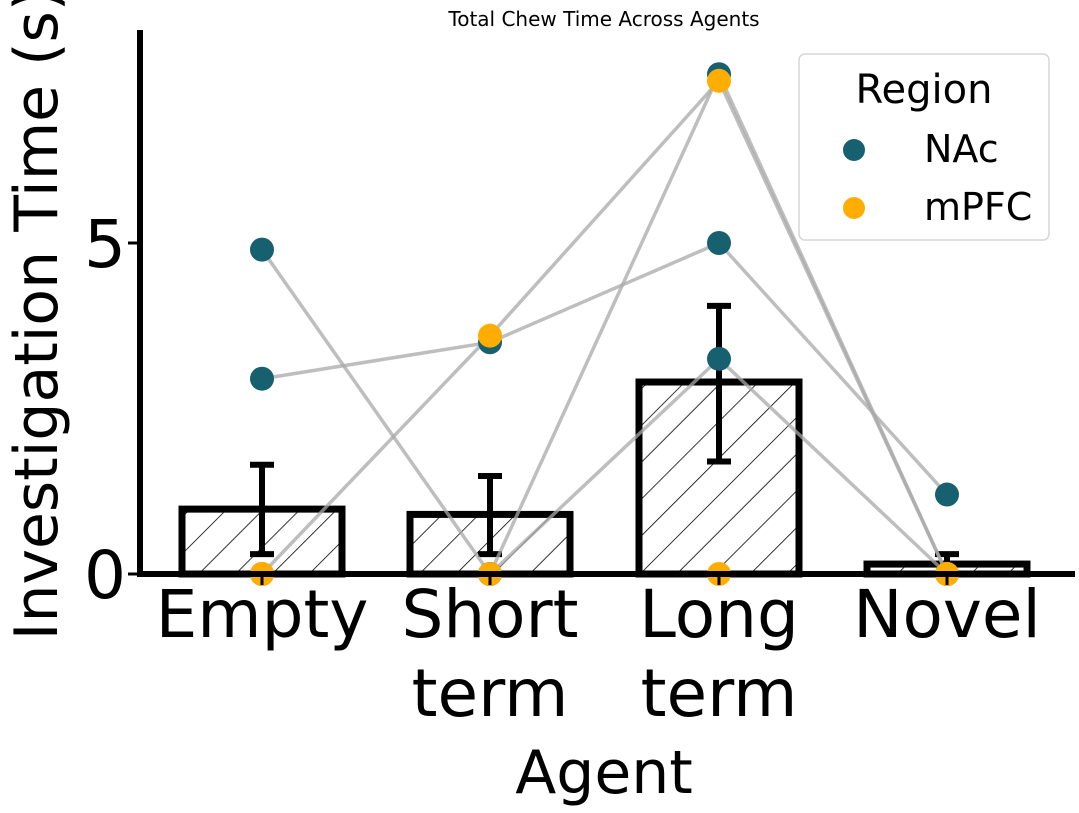  What do you see at coordinates (105, 575) in the screenshot?
I see `y-tick-label: 0` at bounding box center [105, 575].